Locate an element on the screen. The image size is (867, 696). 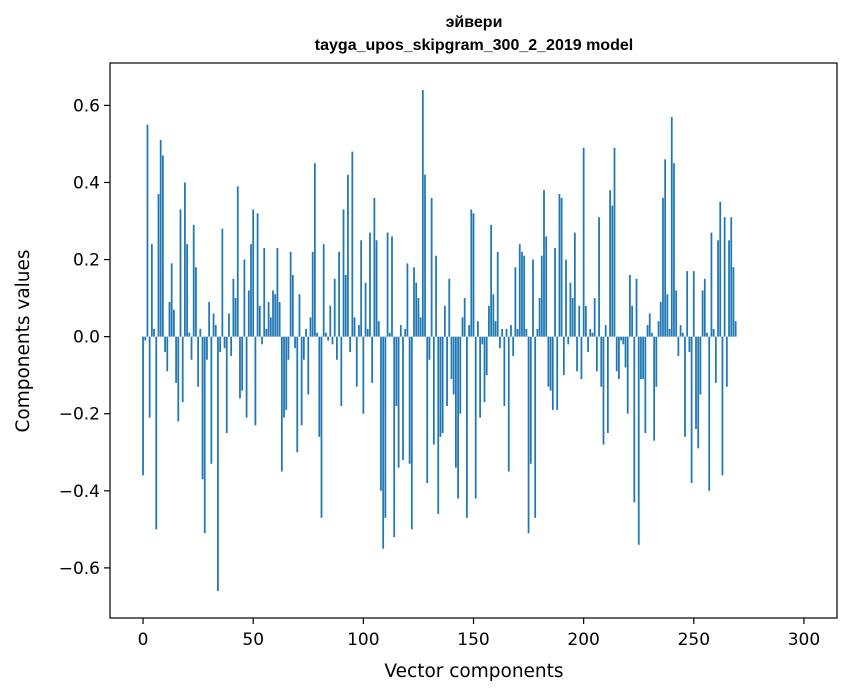
y-axis-label: Components values is located at coordinates (23, 340).